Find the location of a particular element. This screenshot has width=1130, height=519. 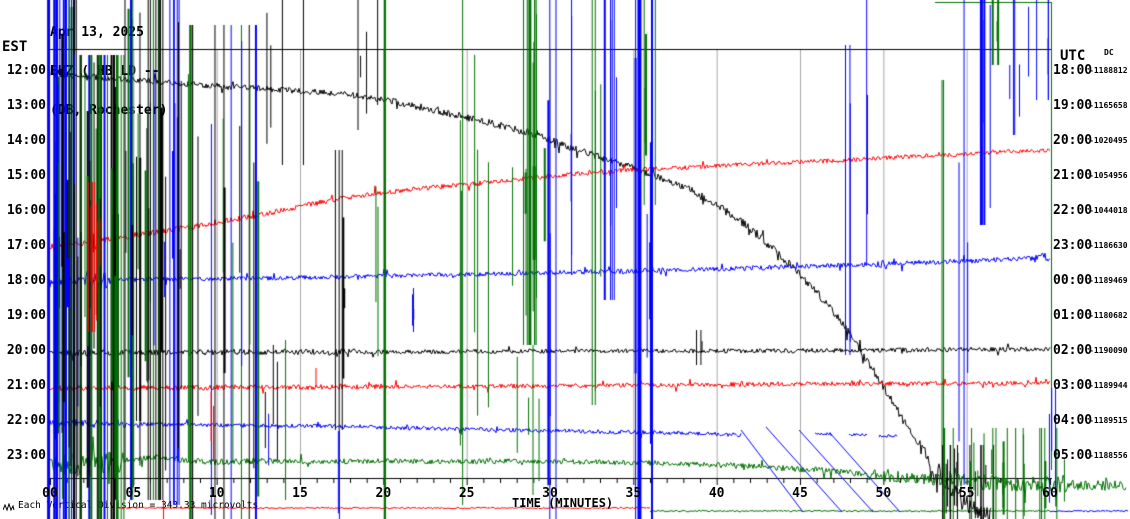

minute-tick-label: 30 is located at coordinates (550, 493).